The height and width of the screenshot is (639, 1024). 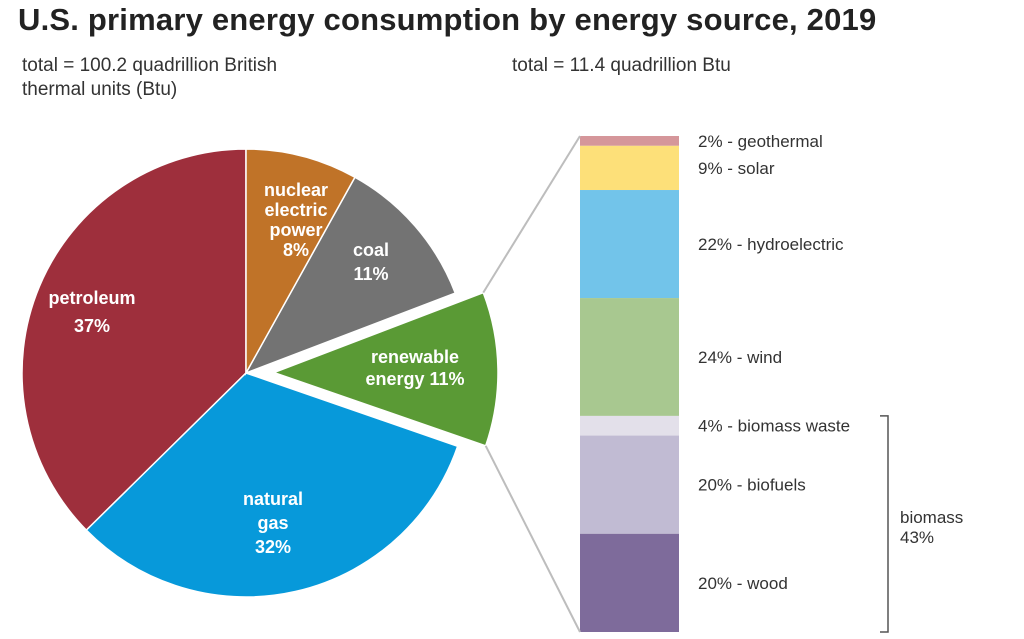 I want to click on bar-segment-hydroelectric, so click(x=629, y=244).